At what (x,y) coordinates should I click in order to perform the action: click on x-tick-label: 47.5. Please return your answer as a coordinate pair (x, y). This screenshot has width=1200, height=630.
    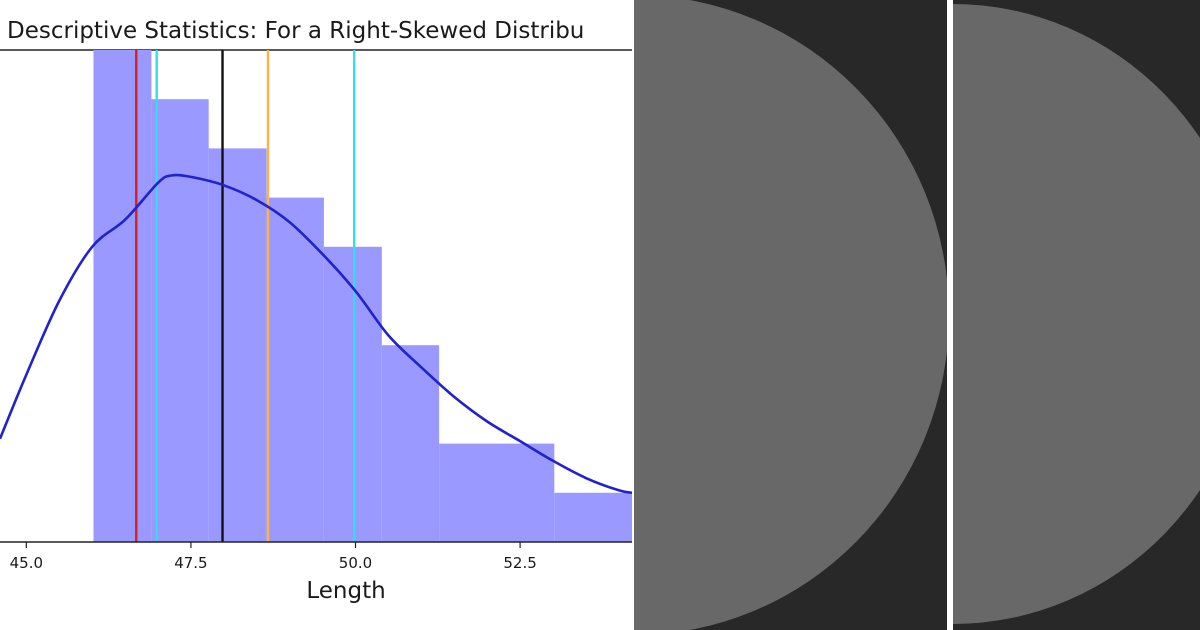
    Looking at the image, I should click on (190, 563).